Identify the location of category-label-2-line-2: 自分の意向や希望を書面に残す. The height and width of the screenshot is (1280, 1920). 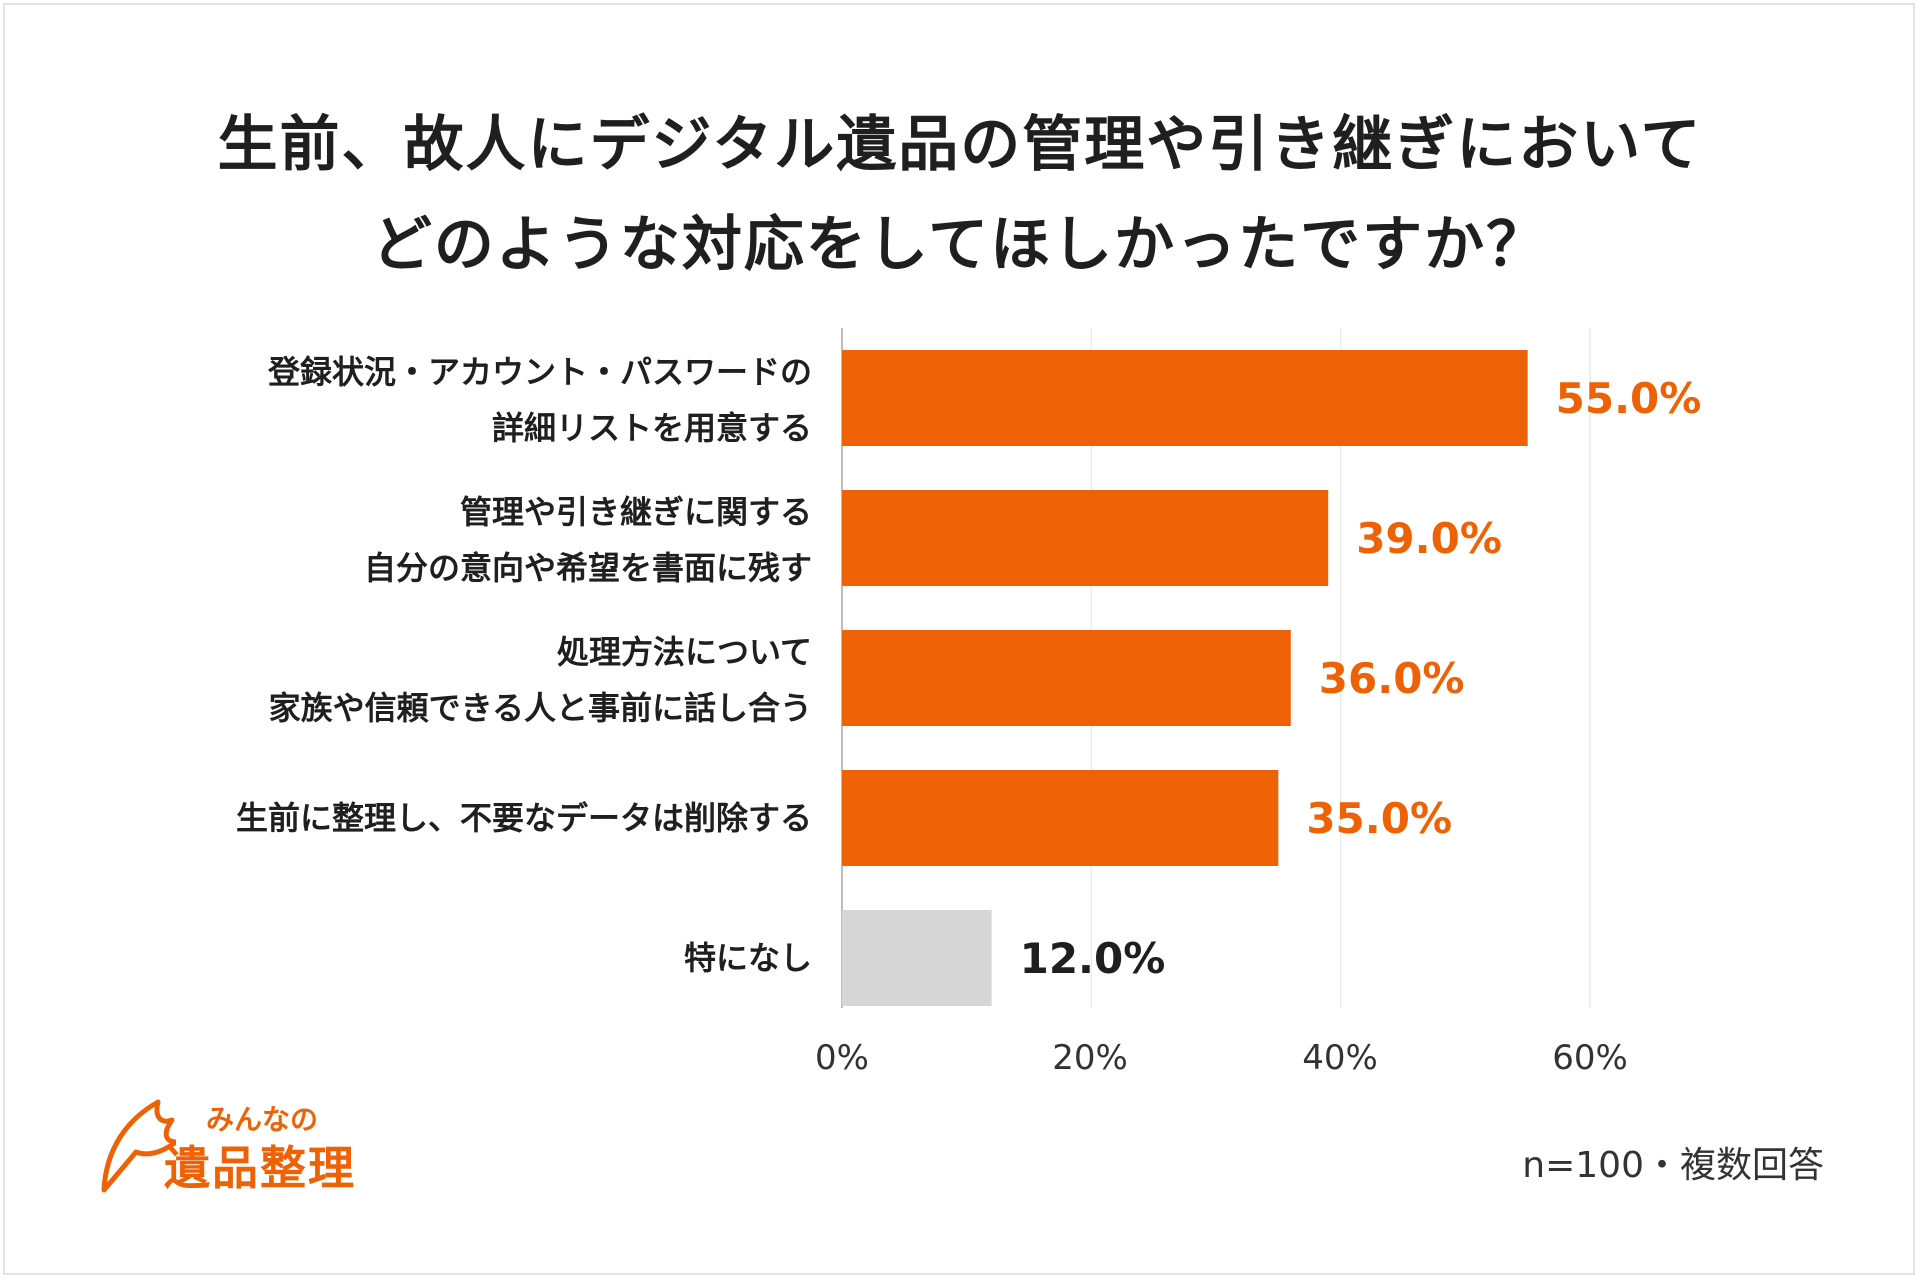
(587, 568).